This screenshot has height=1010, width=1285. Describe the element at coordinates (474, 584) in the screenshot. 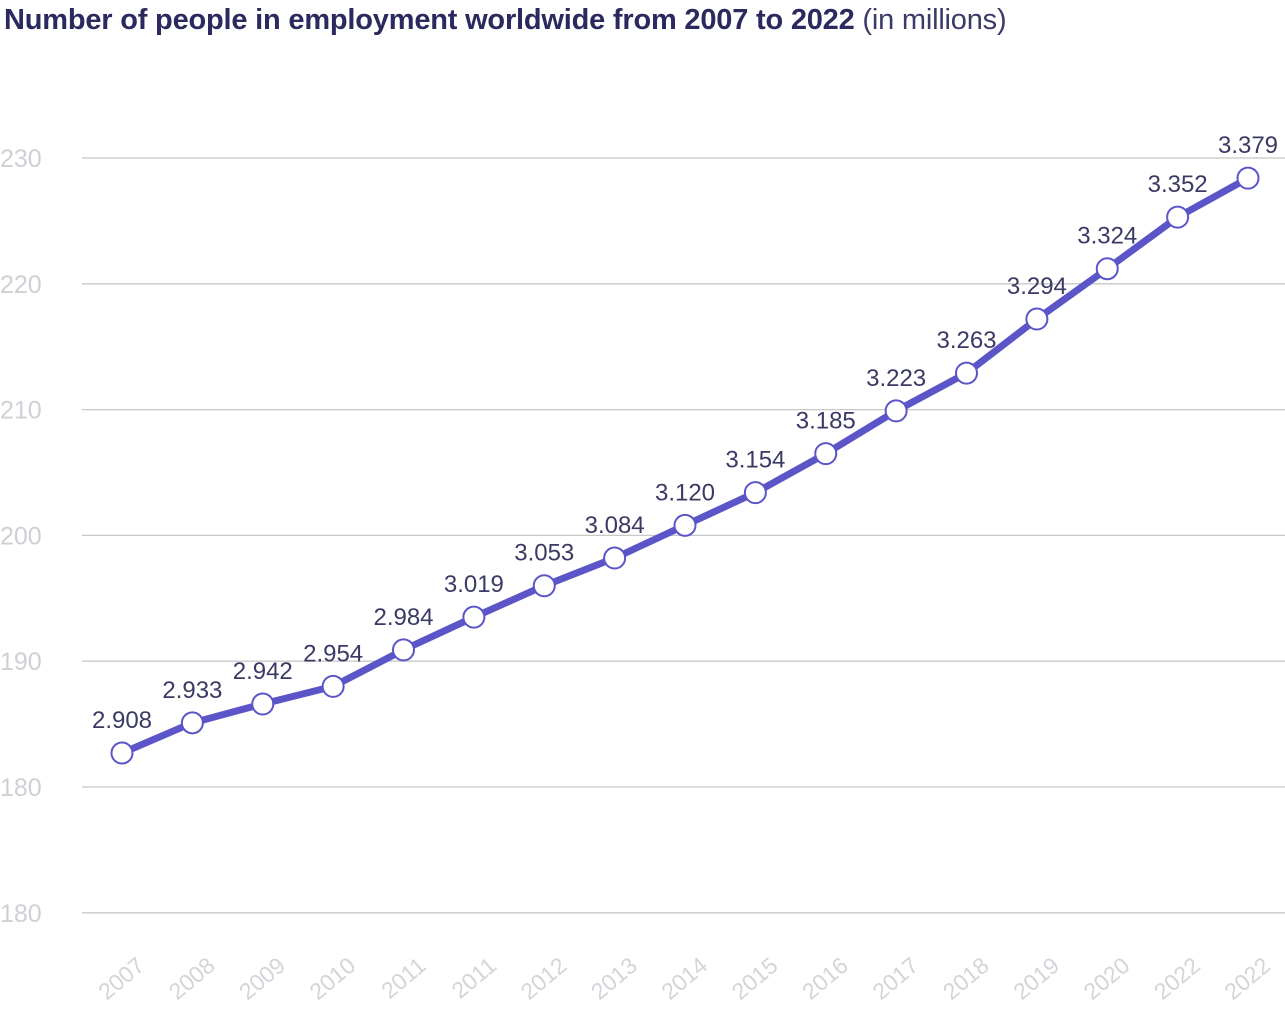

I see `data-label: 3.019` at that location.